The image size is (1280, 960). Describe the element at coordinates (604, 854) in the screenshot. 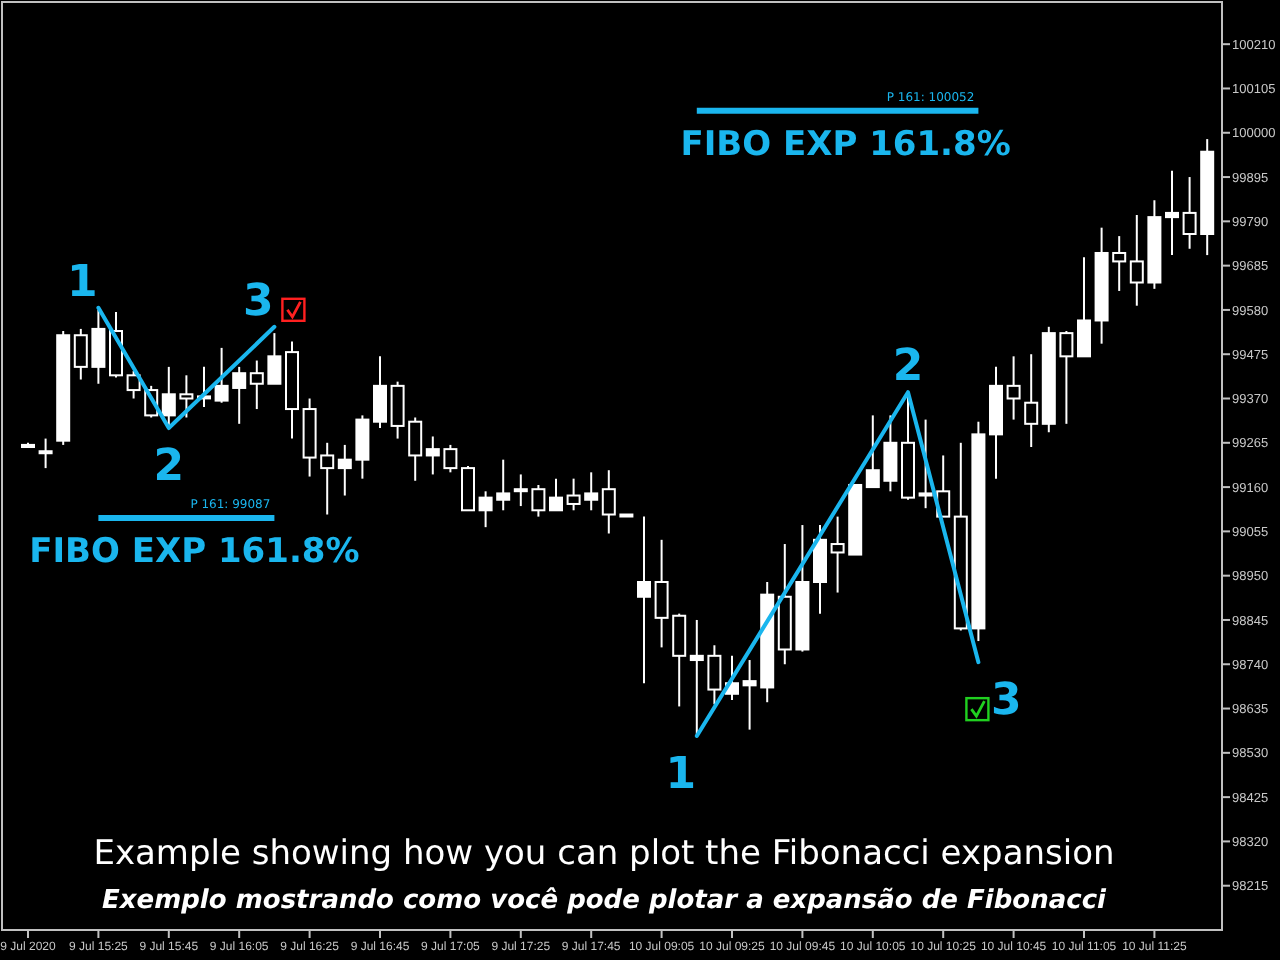

I see `annotation: Example showing how you can plot the Fibonacci expansion` at that location.